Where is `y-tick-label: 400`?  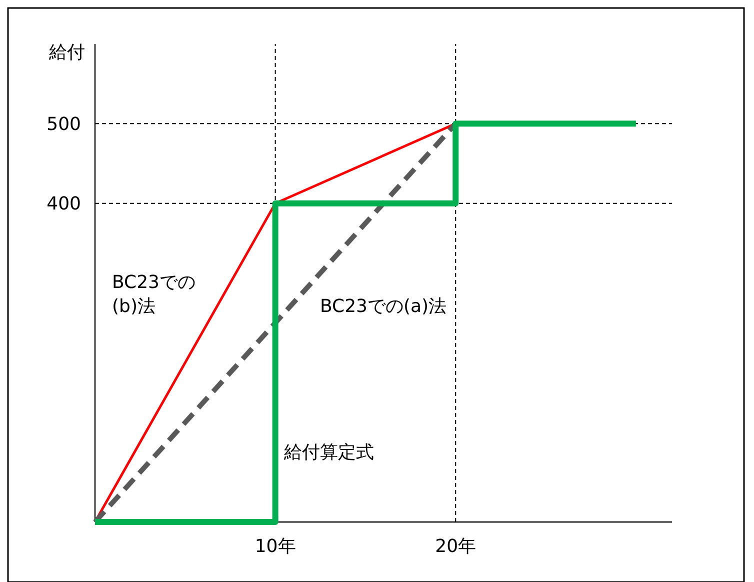 y-tick-label: 400 is located at coordinates (63, 204).